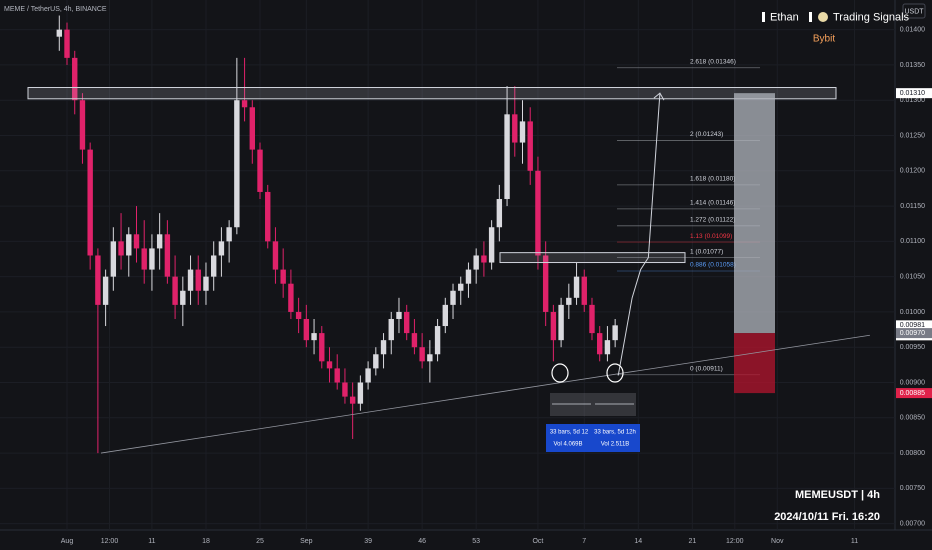 The height and width of the screenshot is (550, 932). Describe the element at coordinates (659, 96) in the screenshot. I see `arrow-head` at that location.